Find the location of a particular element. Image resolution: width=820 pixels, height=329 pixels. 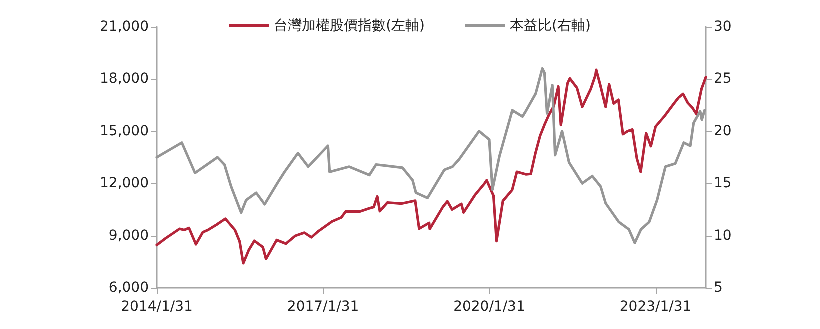

y2-tick-label: 15 is located at coordinates (723, 184).